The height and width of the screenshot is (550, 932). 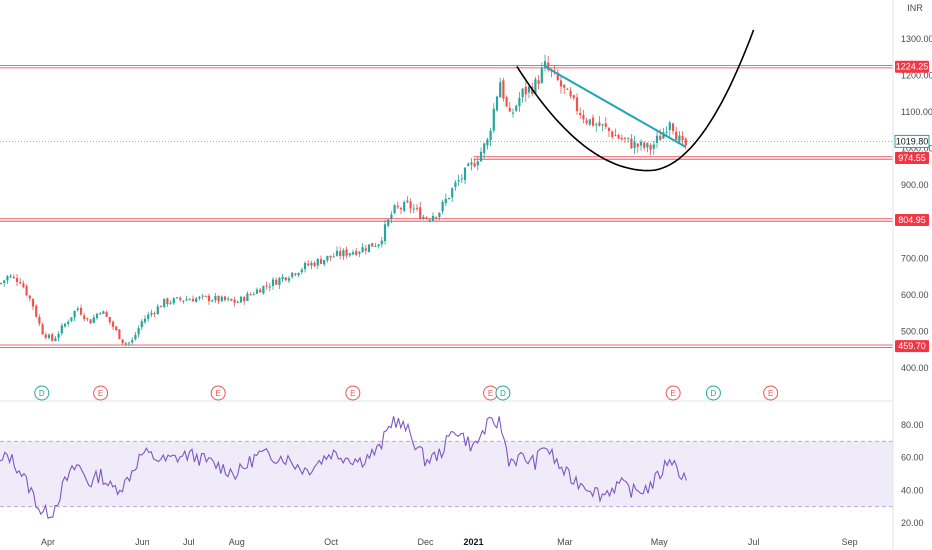 What do you see at coordinates (912, 67) in the screenshot?
I see `level-badge-label: 1224.25` at bounding box center [912, 67].